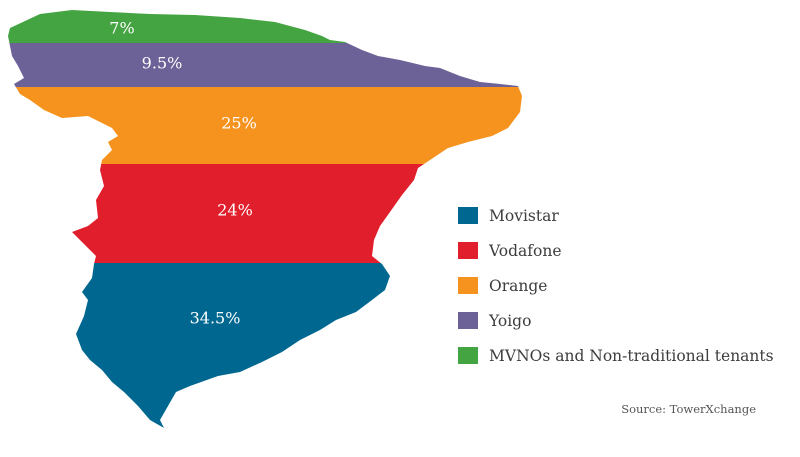 The width and height of the screenshot is (800, 457). I want to click on legend-swatch-vodafone, so click(468, 250).